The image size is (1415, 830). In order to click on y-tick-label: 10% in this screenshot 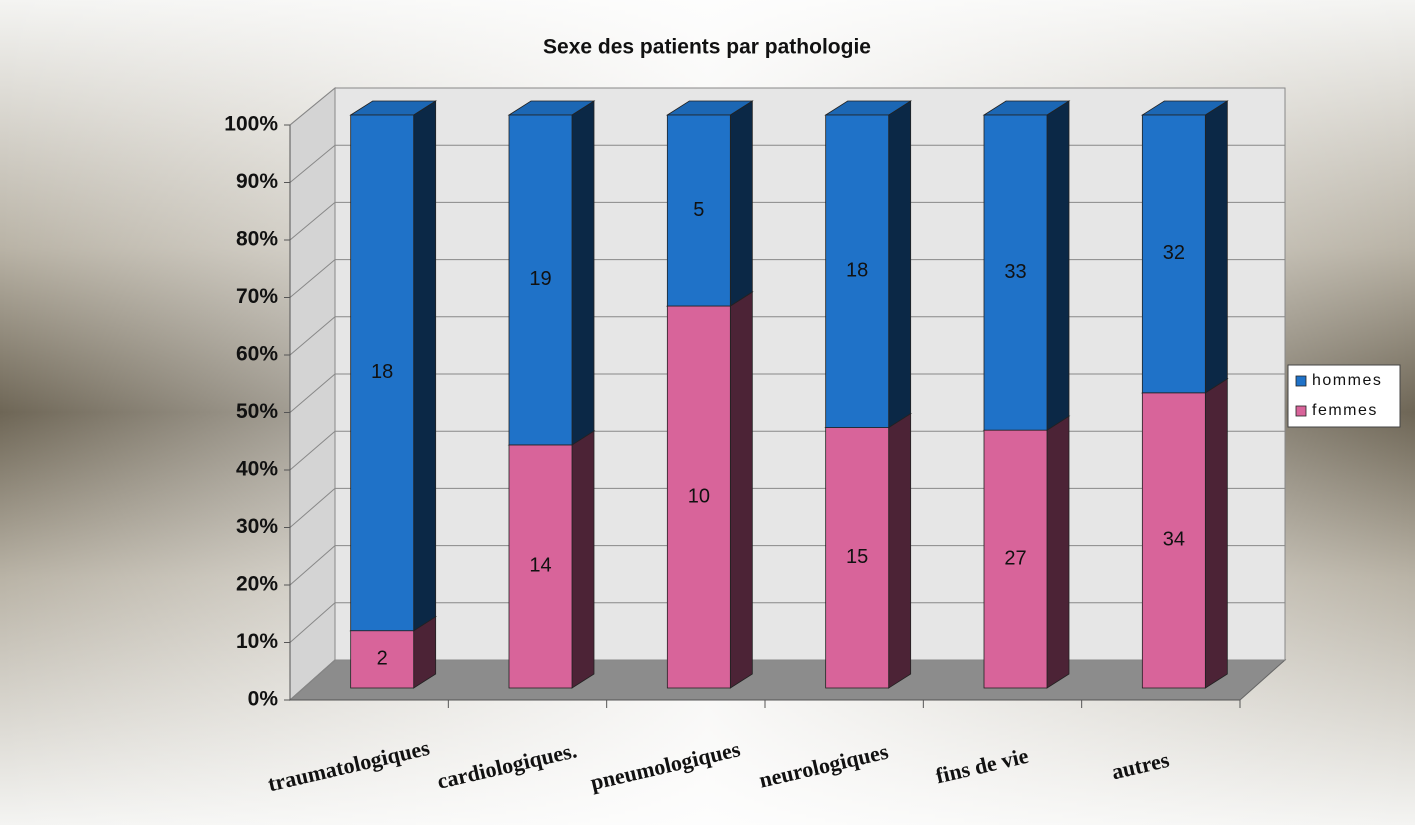, I will do `click(257, 641)`.